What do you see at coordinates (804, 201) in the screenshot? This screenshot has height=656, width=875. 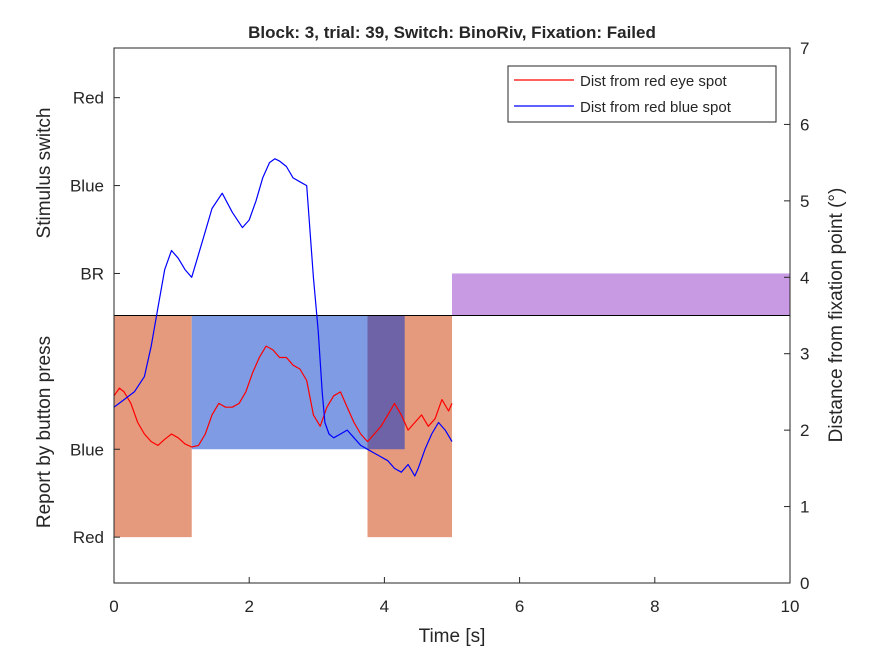 I see `y-right-tick-label-5: 5` at bounding box center [804, 201].